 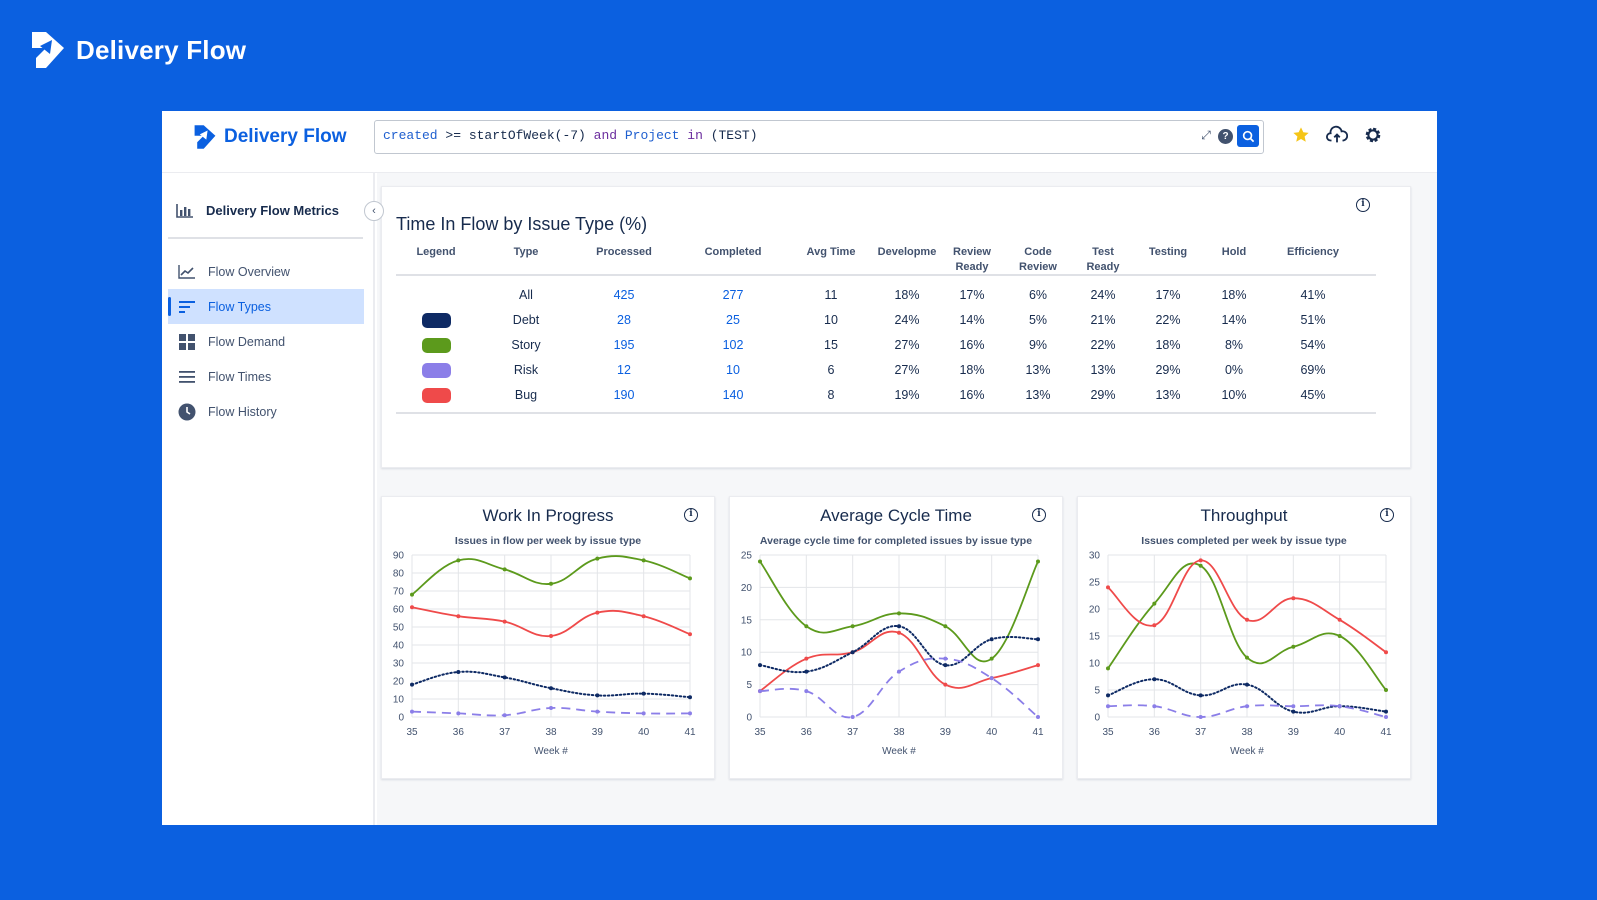 I want to click on table-cell: 277, so click(x=733, y=295).